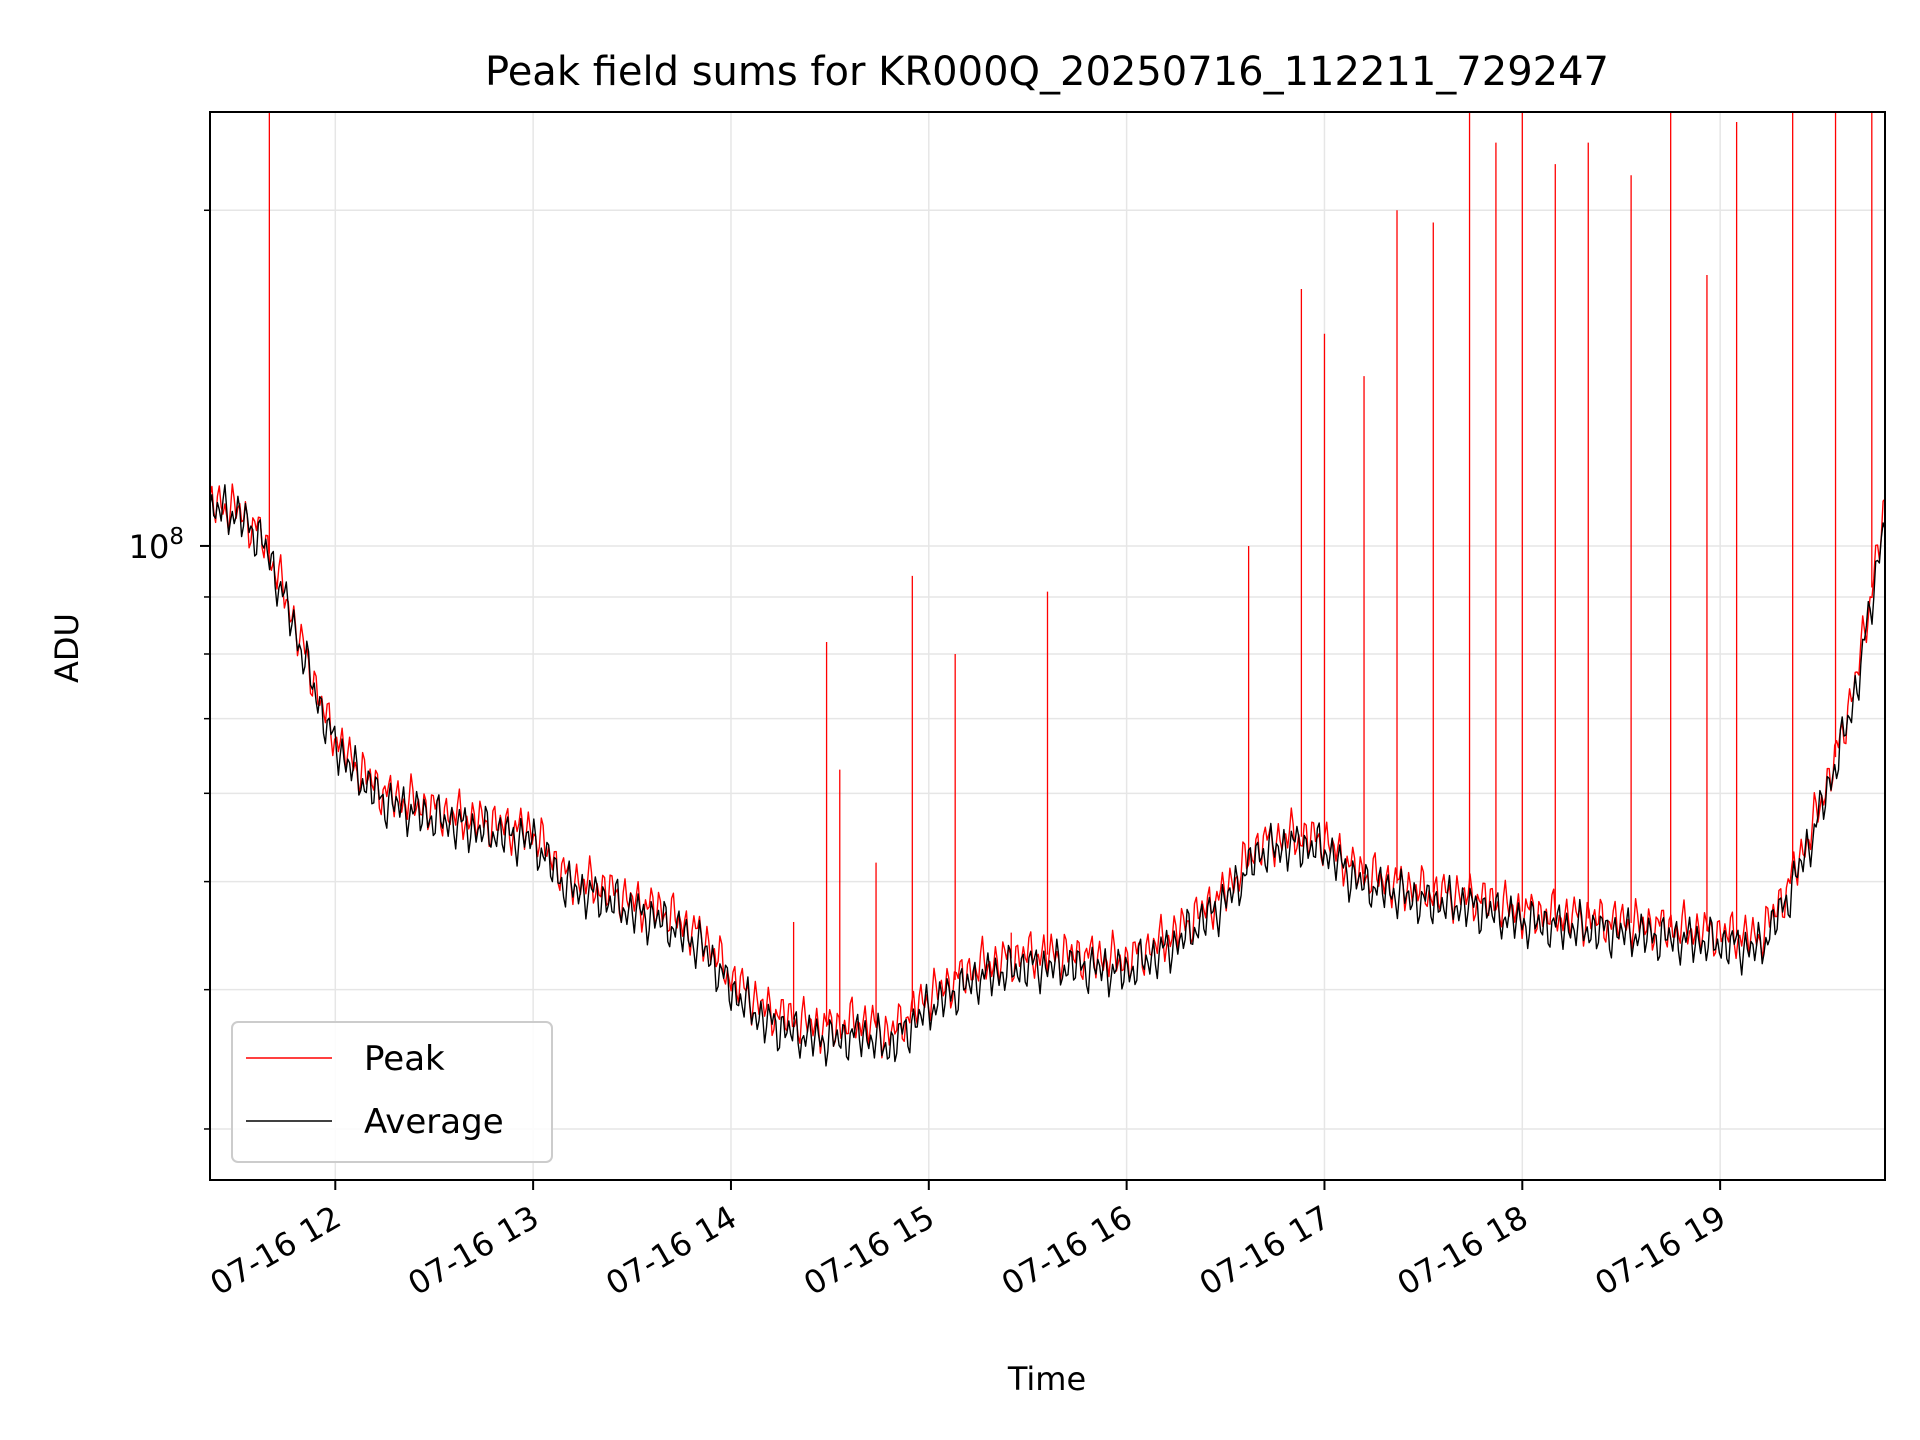 The width and height of the screenshot is (1920, 1440). I want to click on legend-box, so click(392, 1092).